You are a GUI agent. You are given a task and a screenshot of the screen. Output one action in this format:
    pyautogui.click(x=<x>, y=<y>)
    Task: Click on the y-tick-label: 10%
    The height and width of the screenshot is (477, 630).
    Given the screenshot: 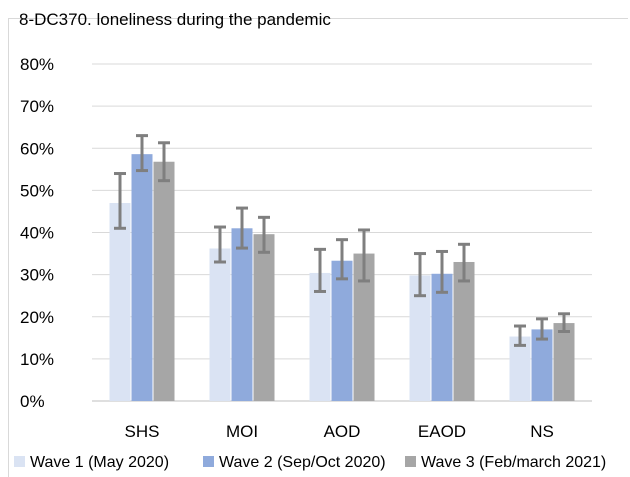 What is the action you would take?
    pyautogui.click(x=37, y=359)
    